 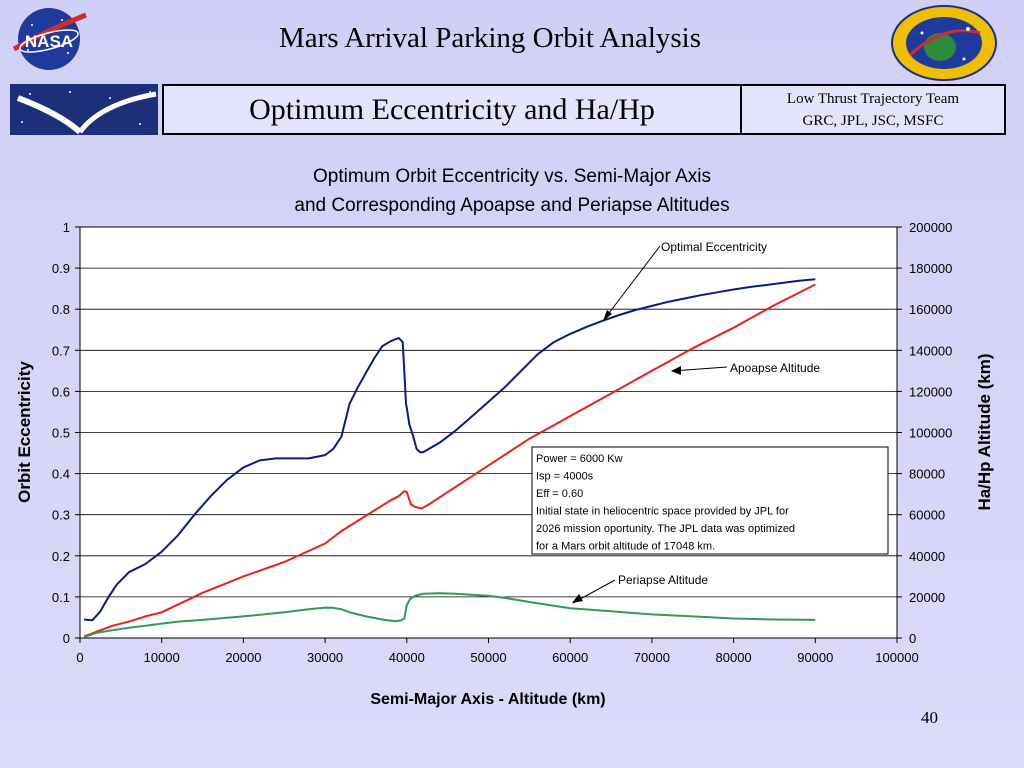 What do you see at coordinates (61, 391) in the screenshot?
I see `y-tick-label: 0.6` at bounding box center [61, 391].